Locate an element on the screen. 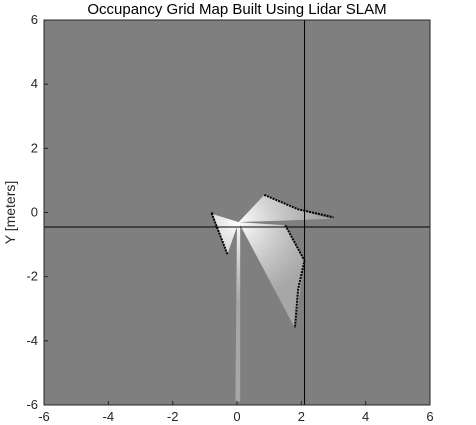  y-tick-label: 2 is located at coordinates (34, 147).